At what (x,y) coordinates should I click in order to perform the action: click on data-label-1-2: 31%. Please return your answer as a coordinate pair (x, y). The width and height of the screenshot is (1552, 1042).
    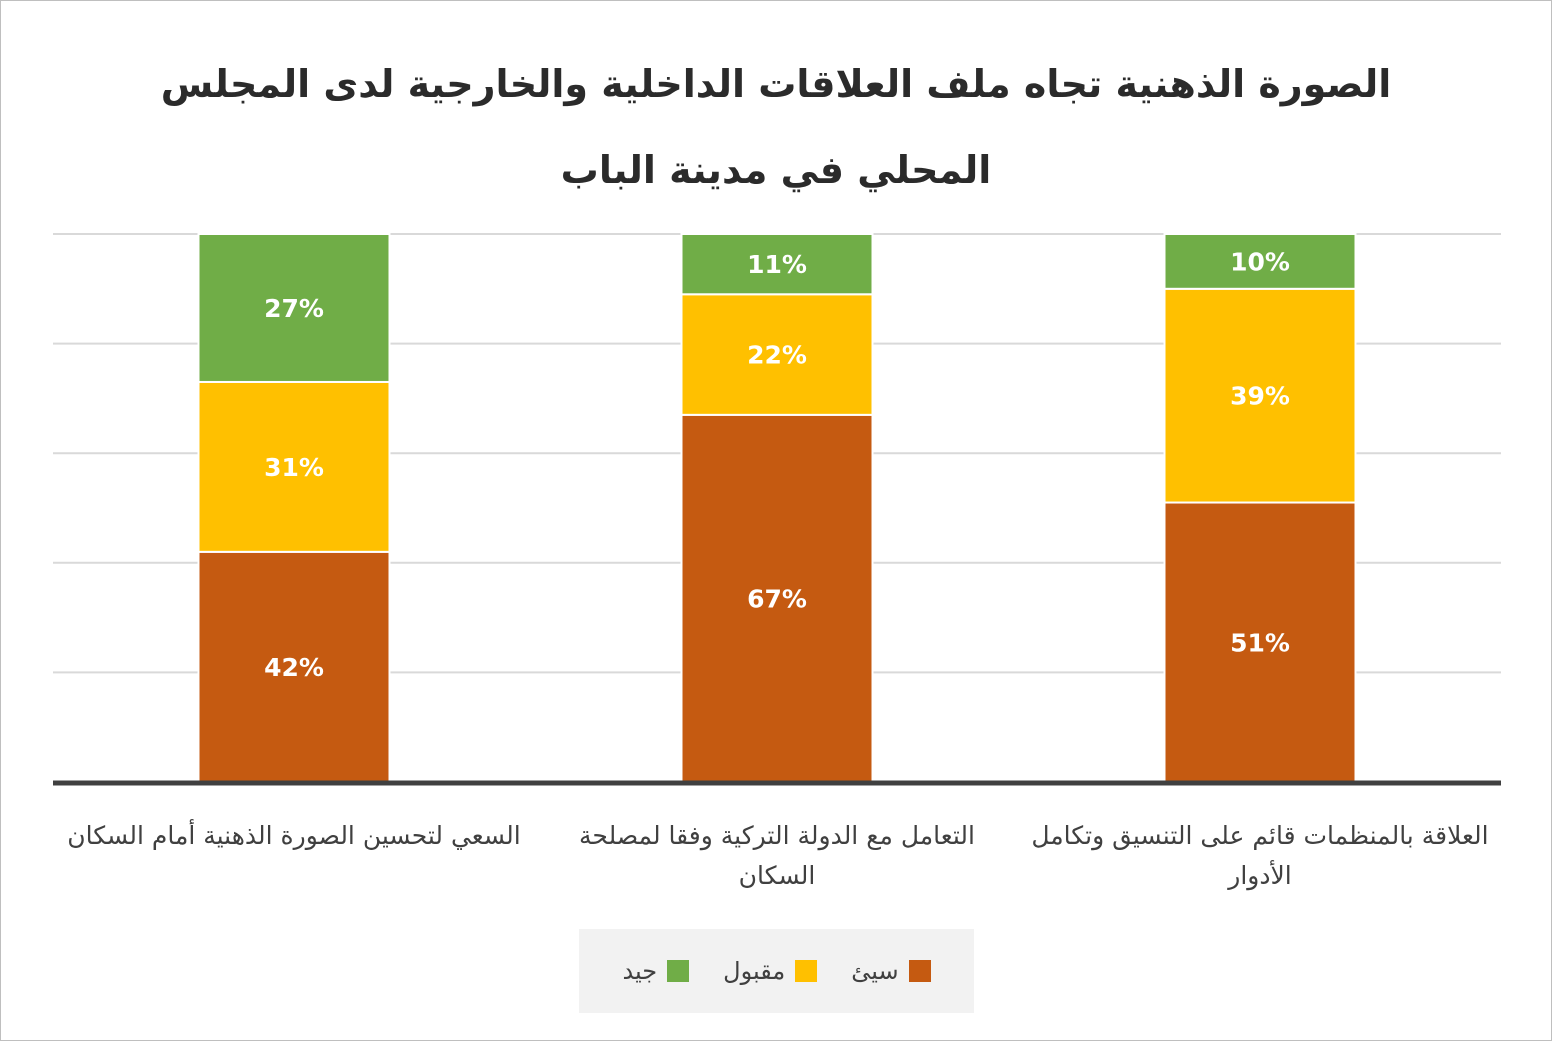
    Looking at the image, I should click on (294, 467).